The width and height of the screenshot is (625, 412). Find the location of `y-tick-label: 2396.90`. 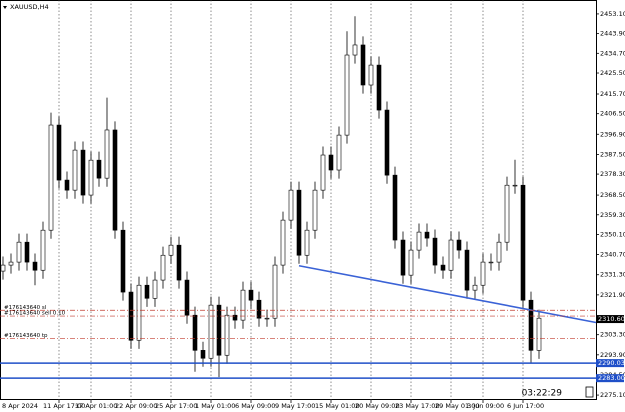

y-tick-label: 2396.90 is located at coordinates (612, 134).